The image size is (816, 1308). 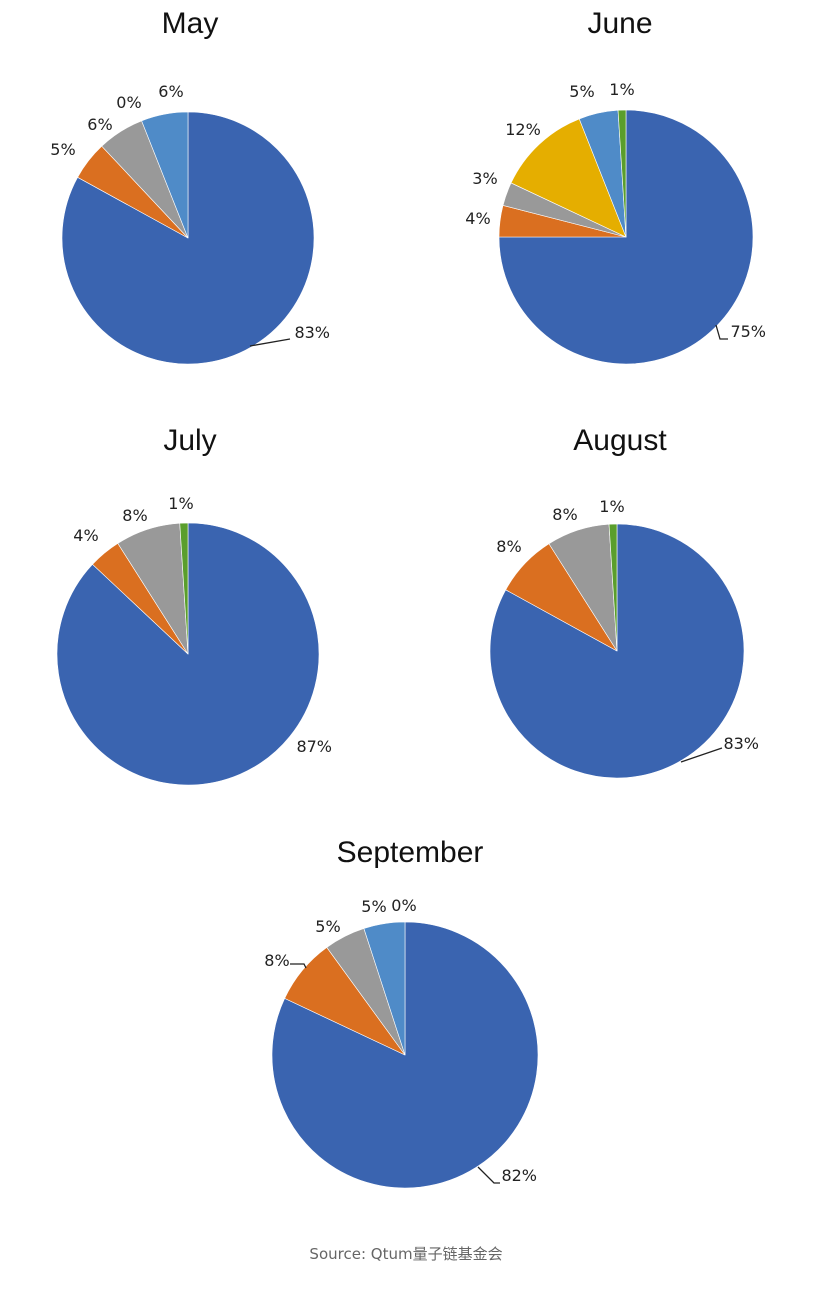 I want to click on source-note: Source: Qtum量子链基金会, so click(x=405, y=1254).